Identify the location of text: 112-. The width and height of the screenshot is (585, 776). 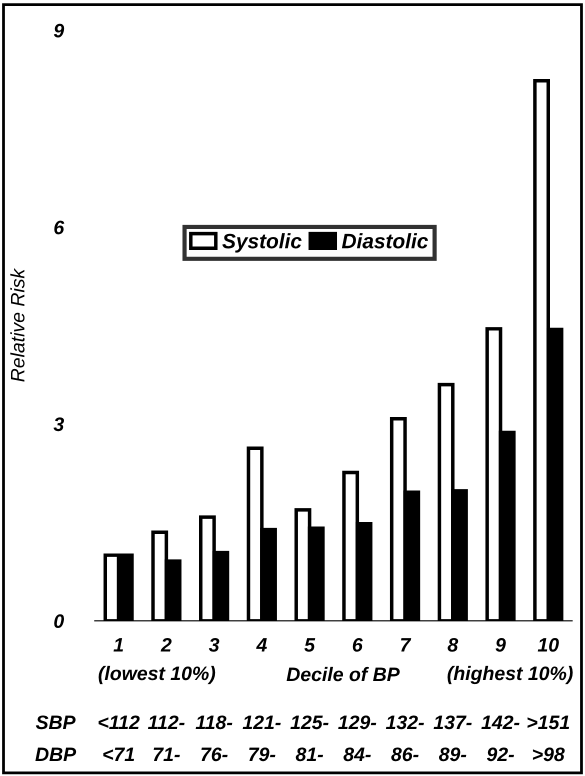
(166, 722).